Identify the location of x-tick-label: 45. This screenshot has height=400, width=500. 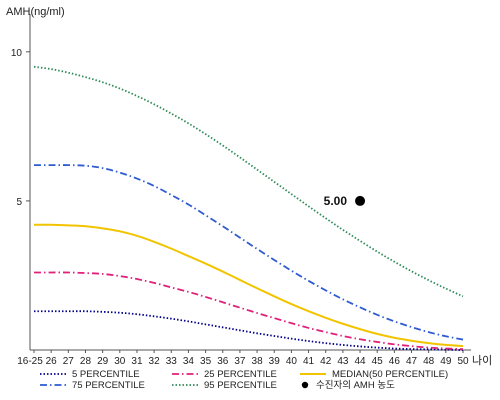
(378, 361).